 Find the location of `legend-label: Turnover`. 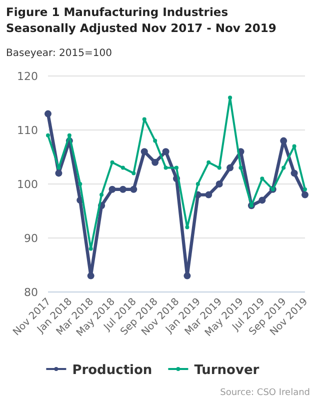

legend-label: Turnover is located at coordinates (227, 370).